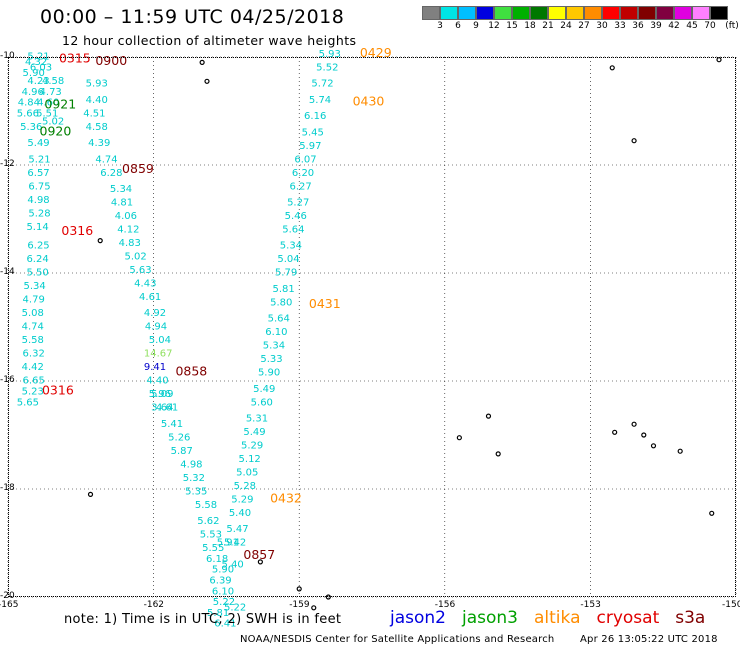 This screenshot has width=740, height=650. Describe the element at coordinates (111, 173) in the screenshot. I see `swh-value: 6.28` at that location.